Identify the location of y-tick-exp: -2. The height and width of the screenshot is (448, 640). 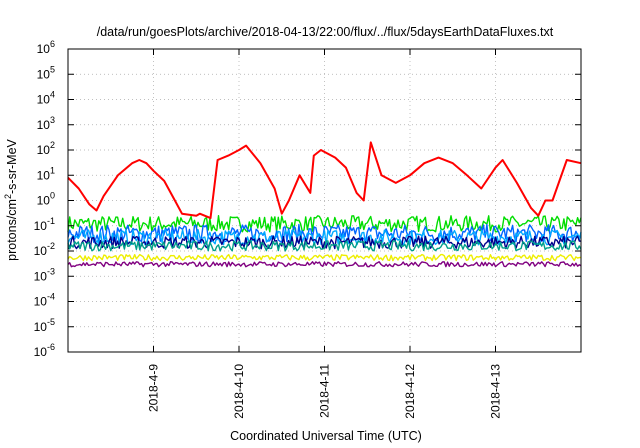
(51, 246).